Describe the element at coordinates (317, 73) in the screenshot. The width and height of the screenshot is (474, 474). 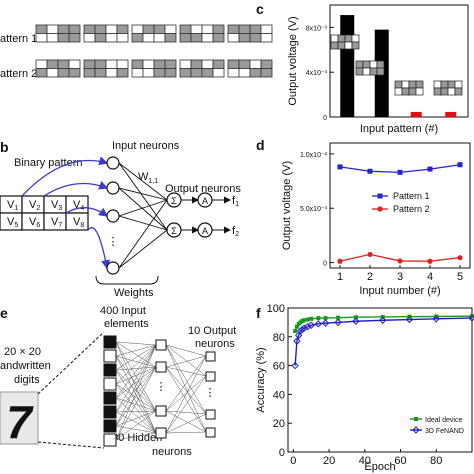
I see `y-tick-label-c: 4x10⁻³` at that location.